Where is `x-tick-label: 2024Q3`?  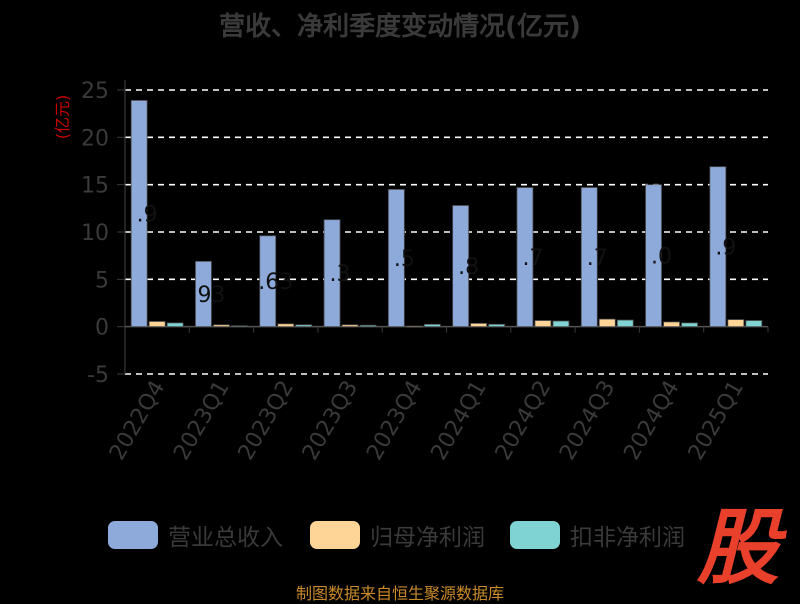
x-tick-label: 2024Q3 is located at coordinates (587, 421).